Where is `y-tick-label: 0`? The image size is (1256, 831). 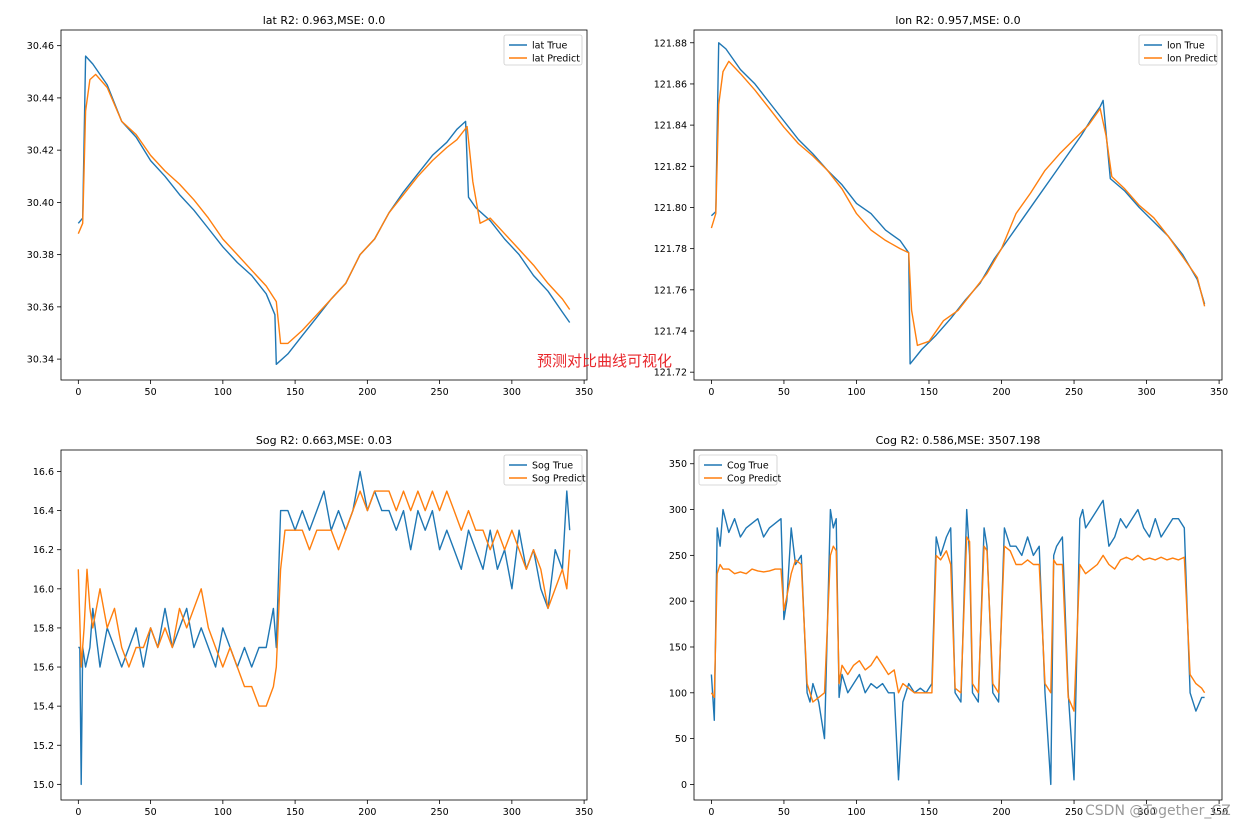 y-tick-label: 0 is located at coordinates (684, 785).